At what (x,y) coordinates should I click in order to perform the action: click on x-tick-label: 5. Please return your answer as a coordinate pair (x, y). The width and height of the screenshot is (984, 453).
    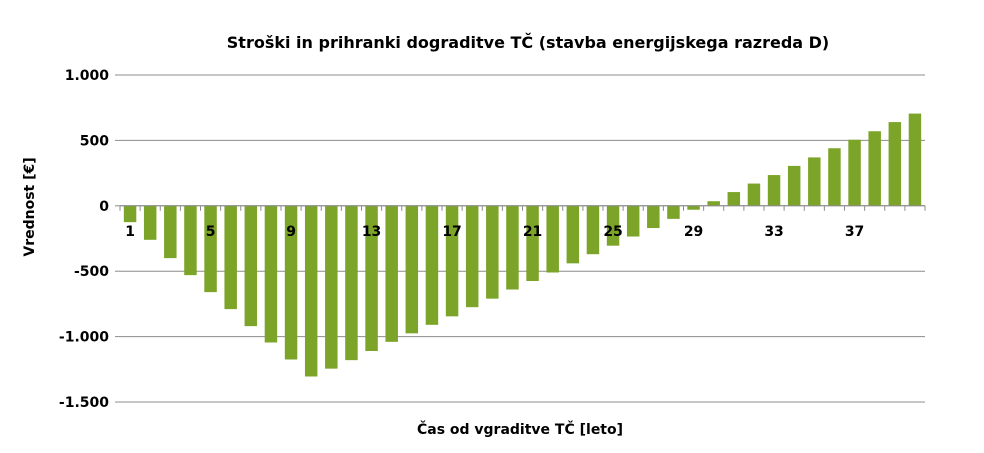
    Looking at the image, I should click on (211, 232).